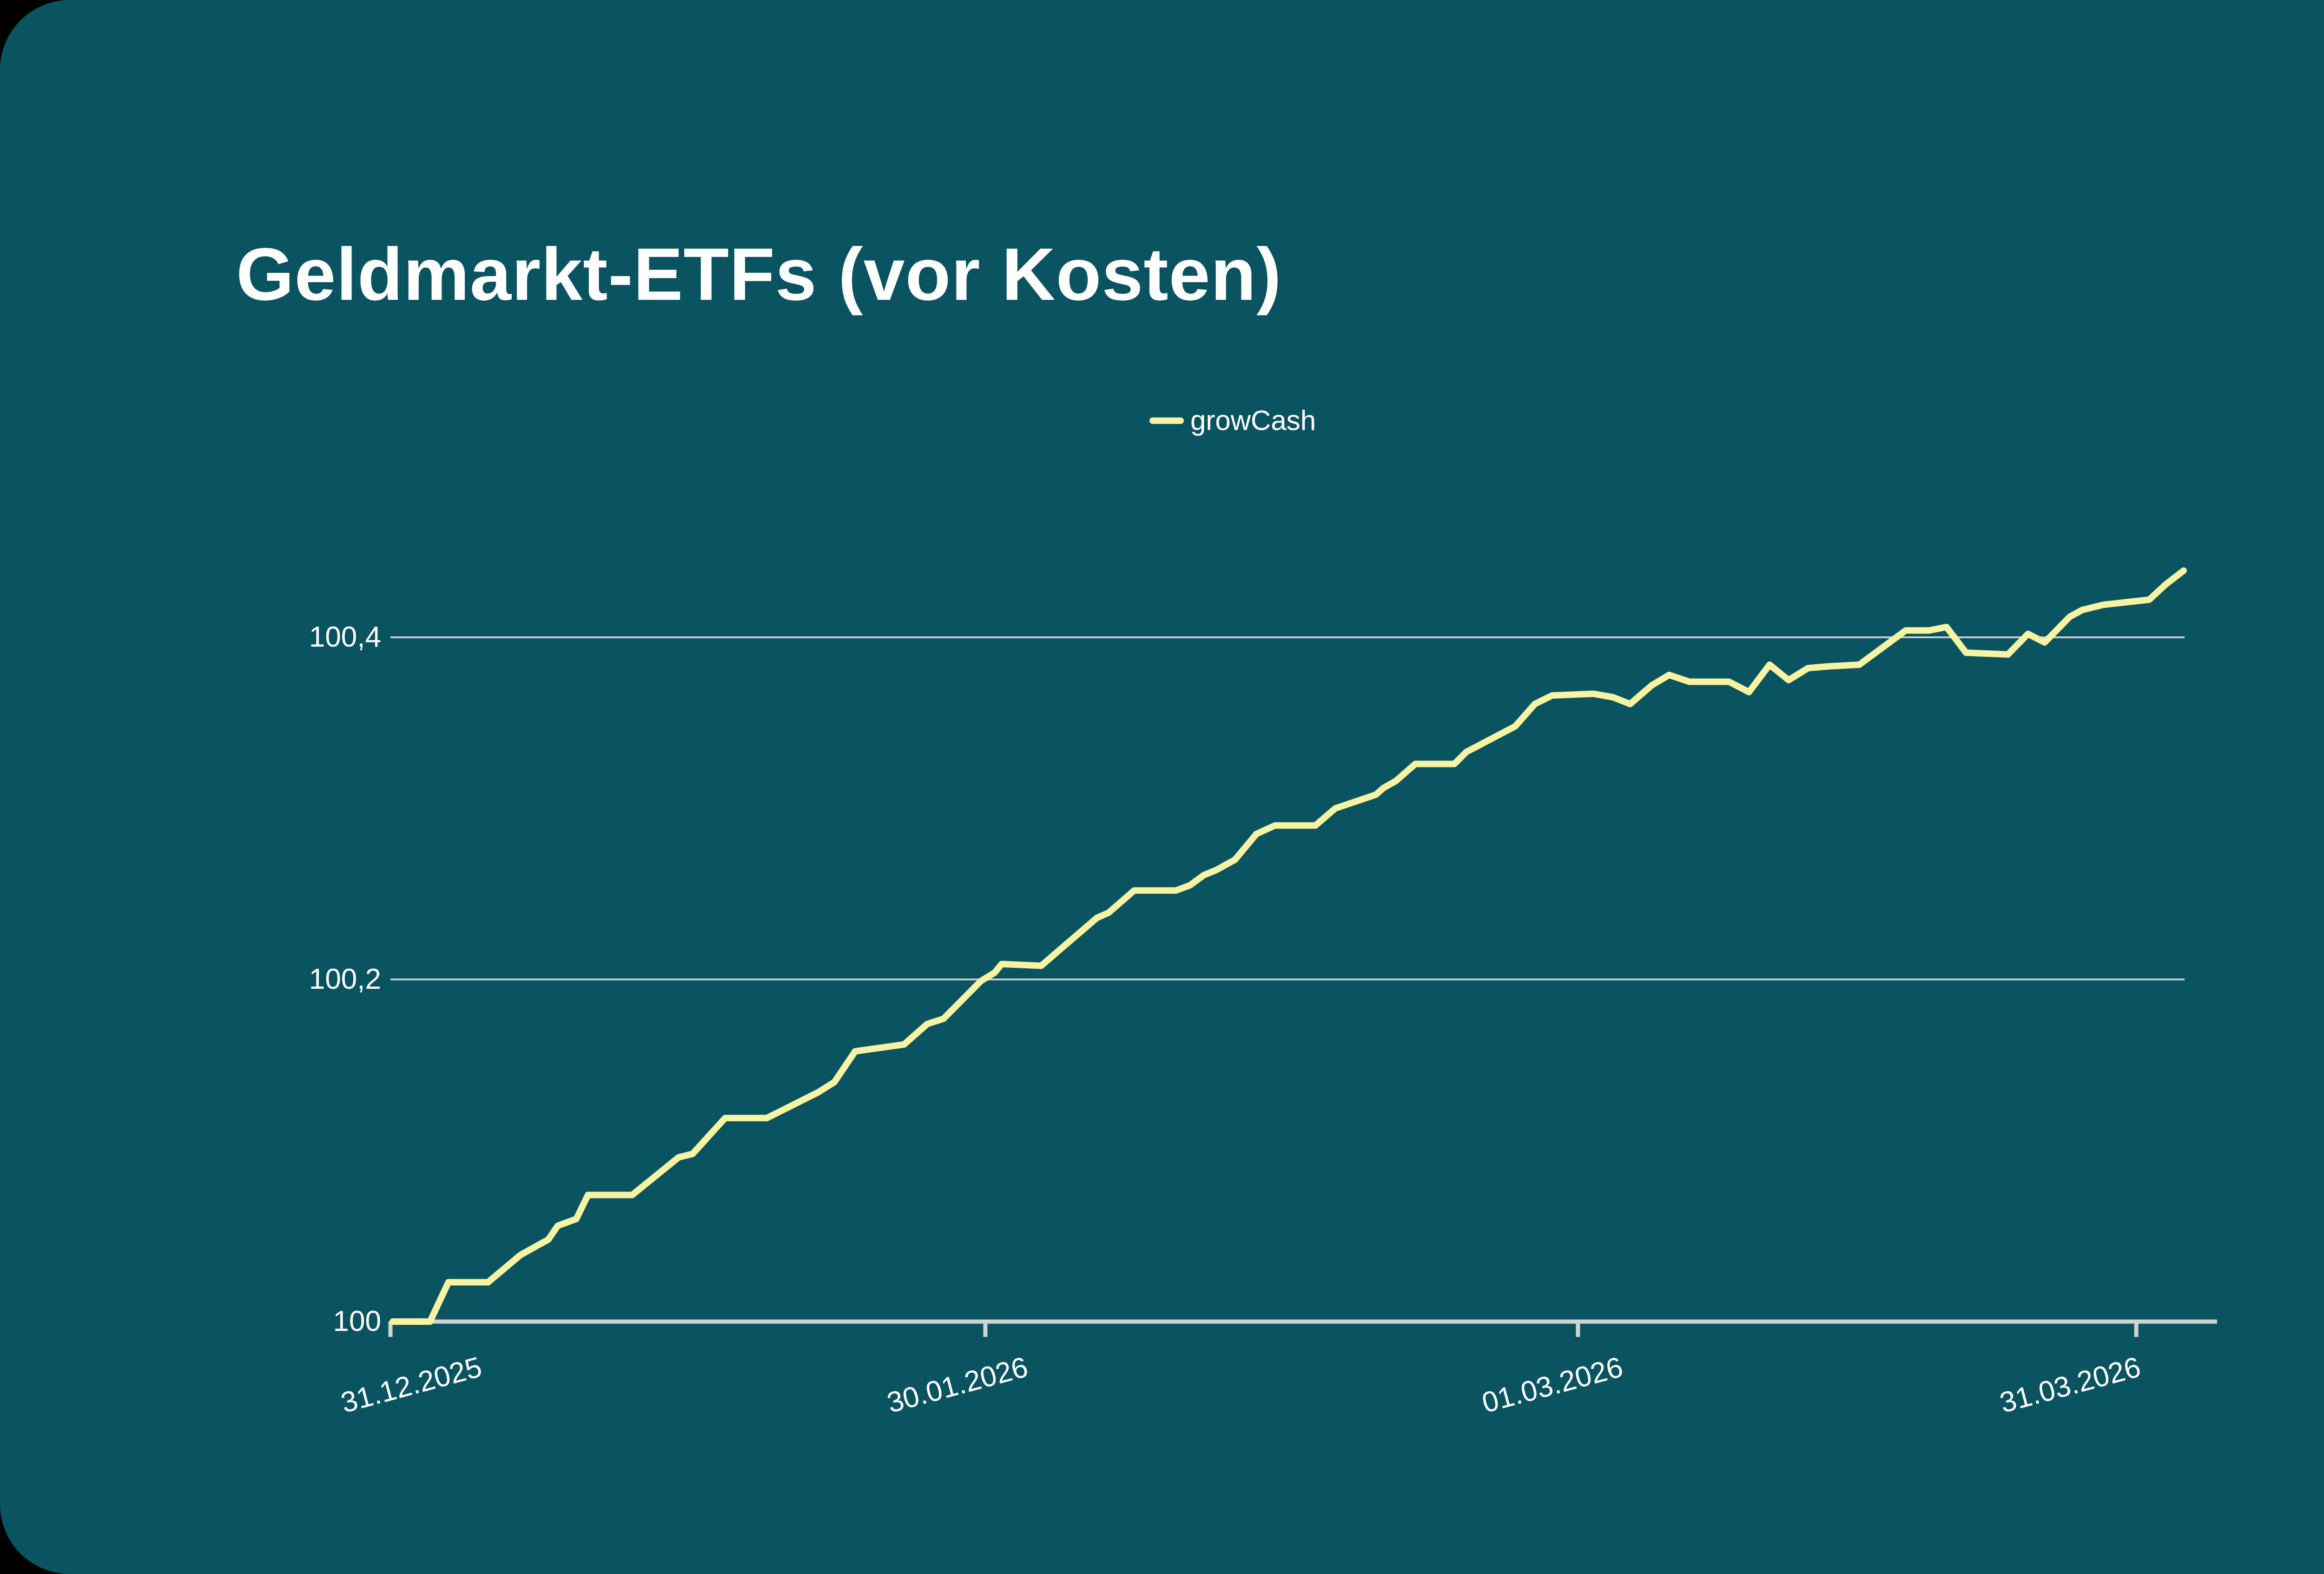  Describe the element at coordinates (357, 1321) in the screenshot. I see `y-axis-label: 100` at that location.